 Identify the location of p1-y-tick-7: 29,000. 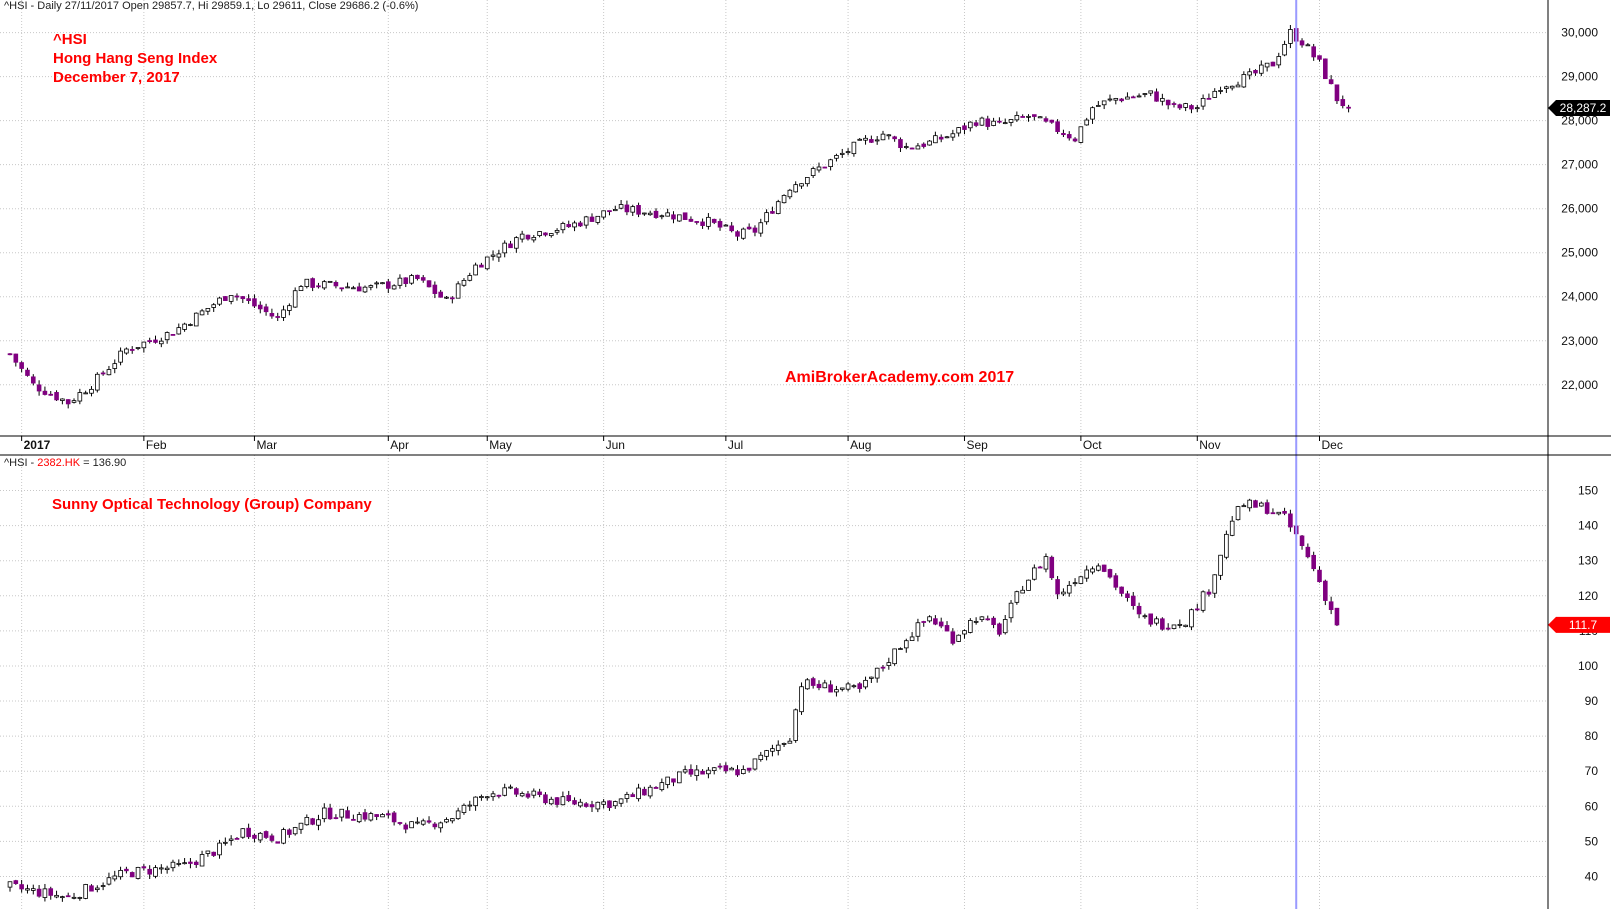
(1579, 77).